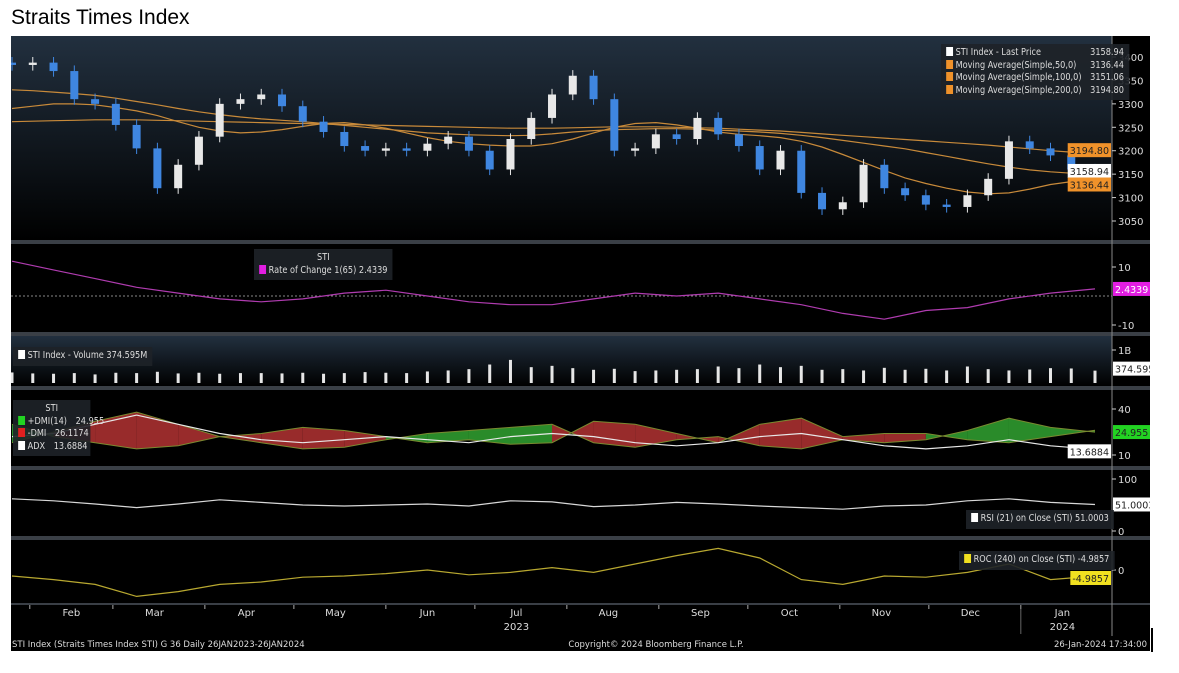 This screenshot has height=673, width=1179. Describe the element at coordinates (1107, 52) in the screenshot. I see `legend-value: 3158.94` at that location.